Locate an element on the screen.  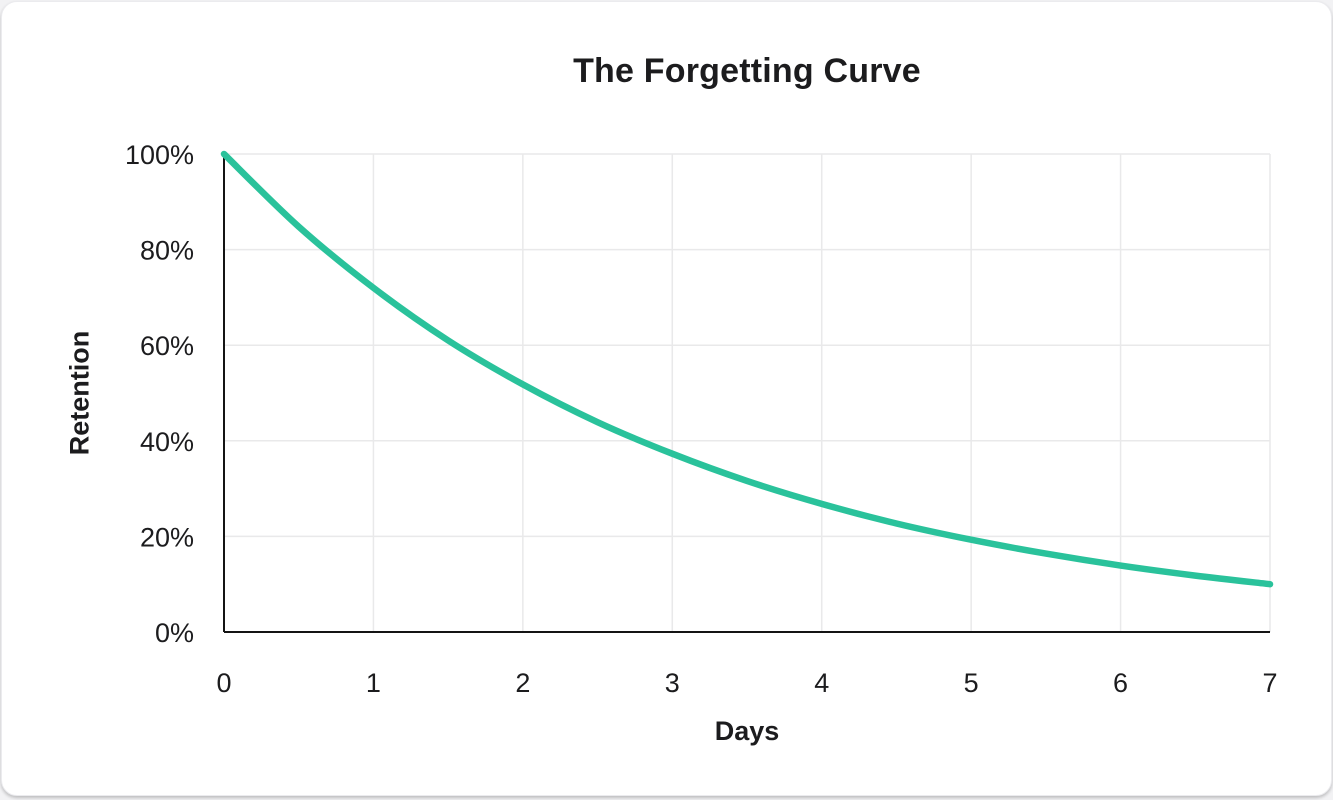
y-tick-label: 20% is located at coordinates (167, 537).